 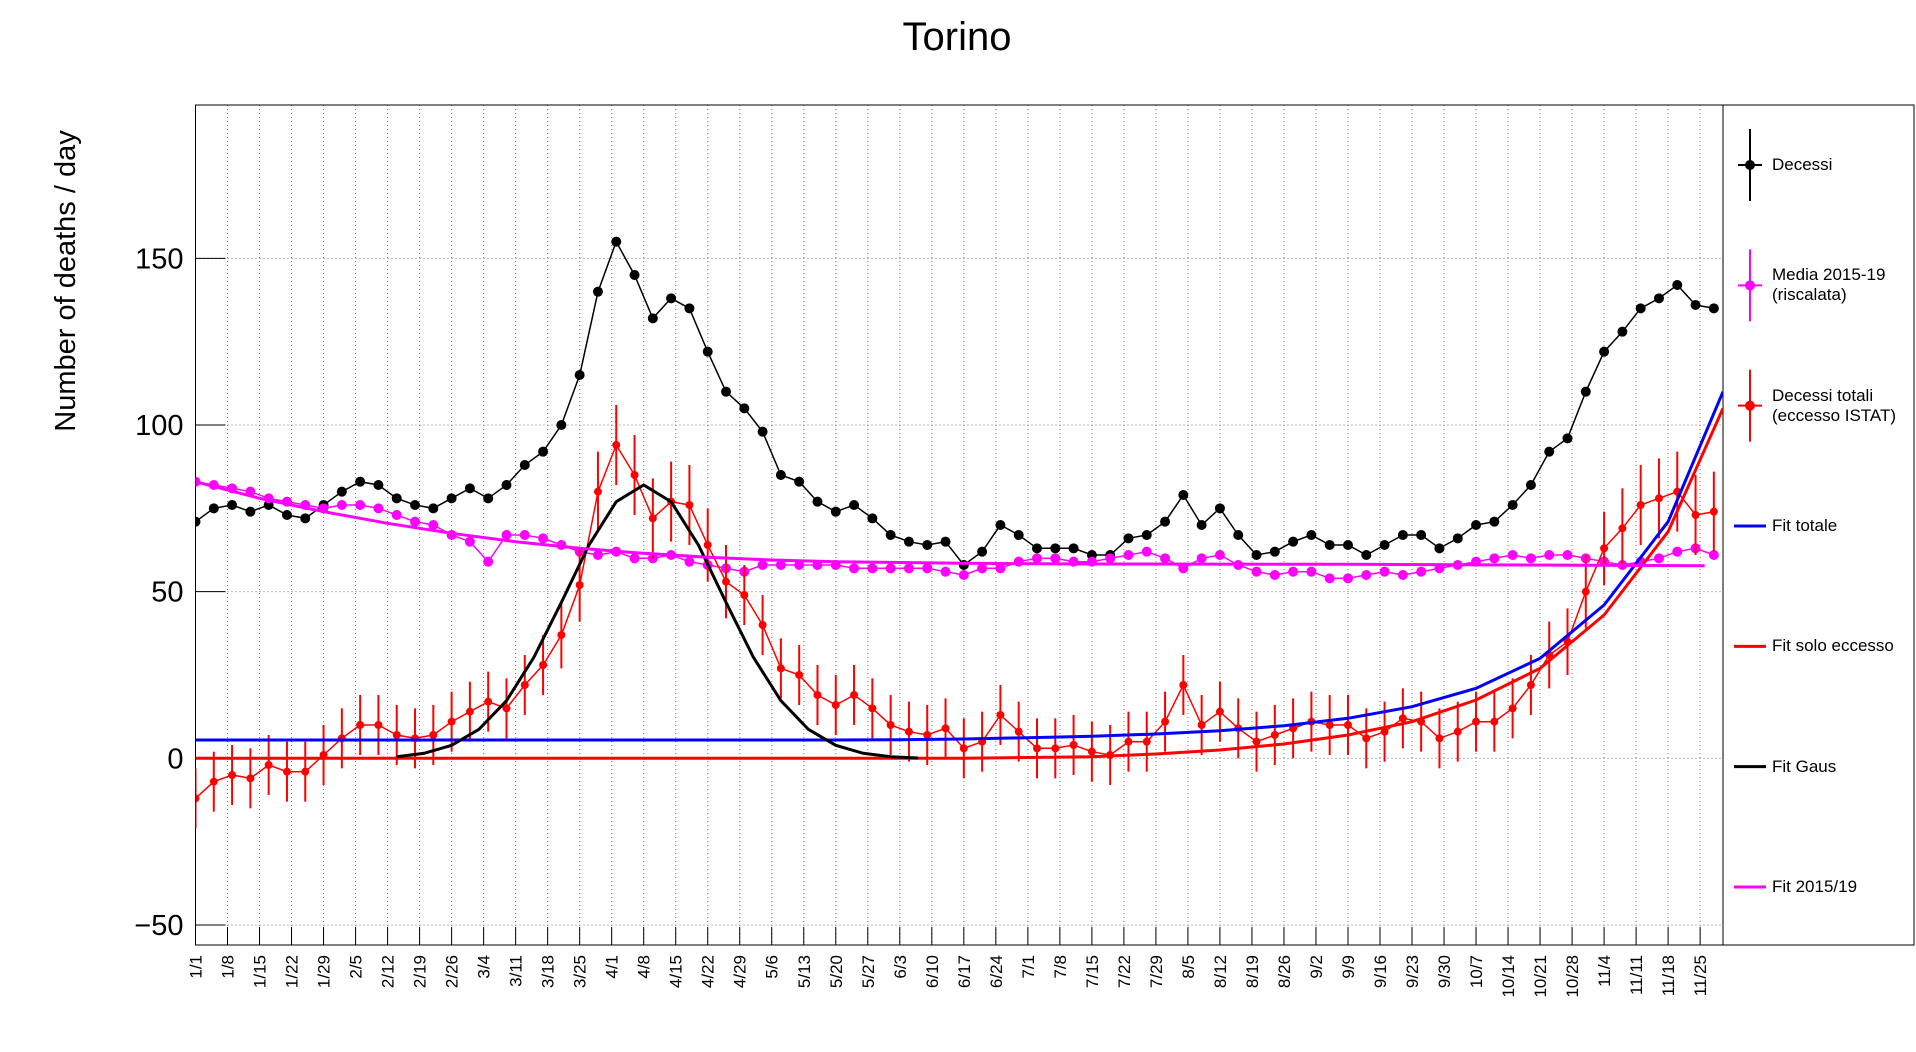 What do you see at coordinates (950, 524) in the screenshot?
I see `series-line` at bounding box center [950, 524].